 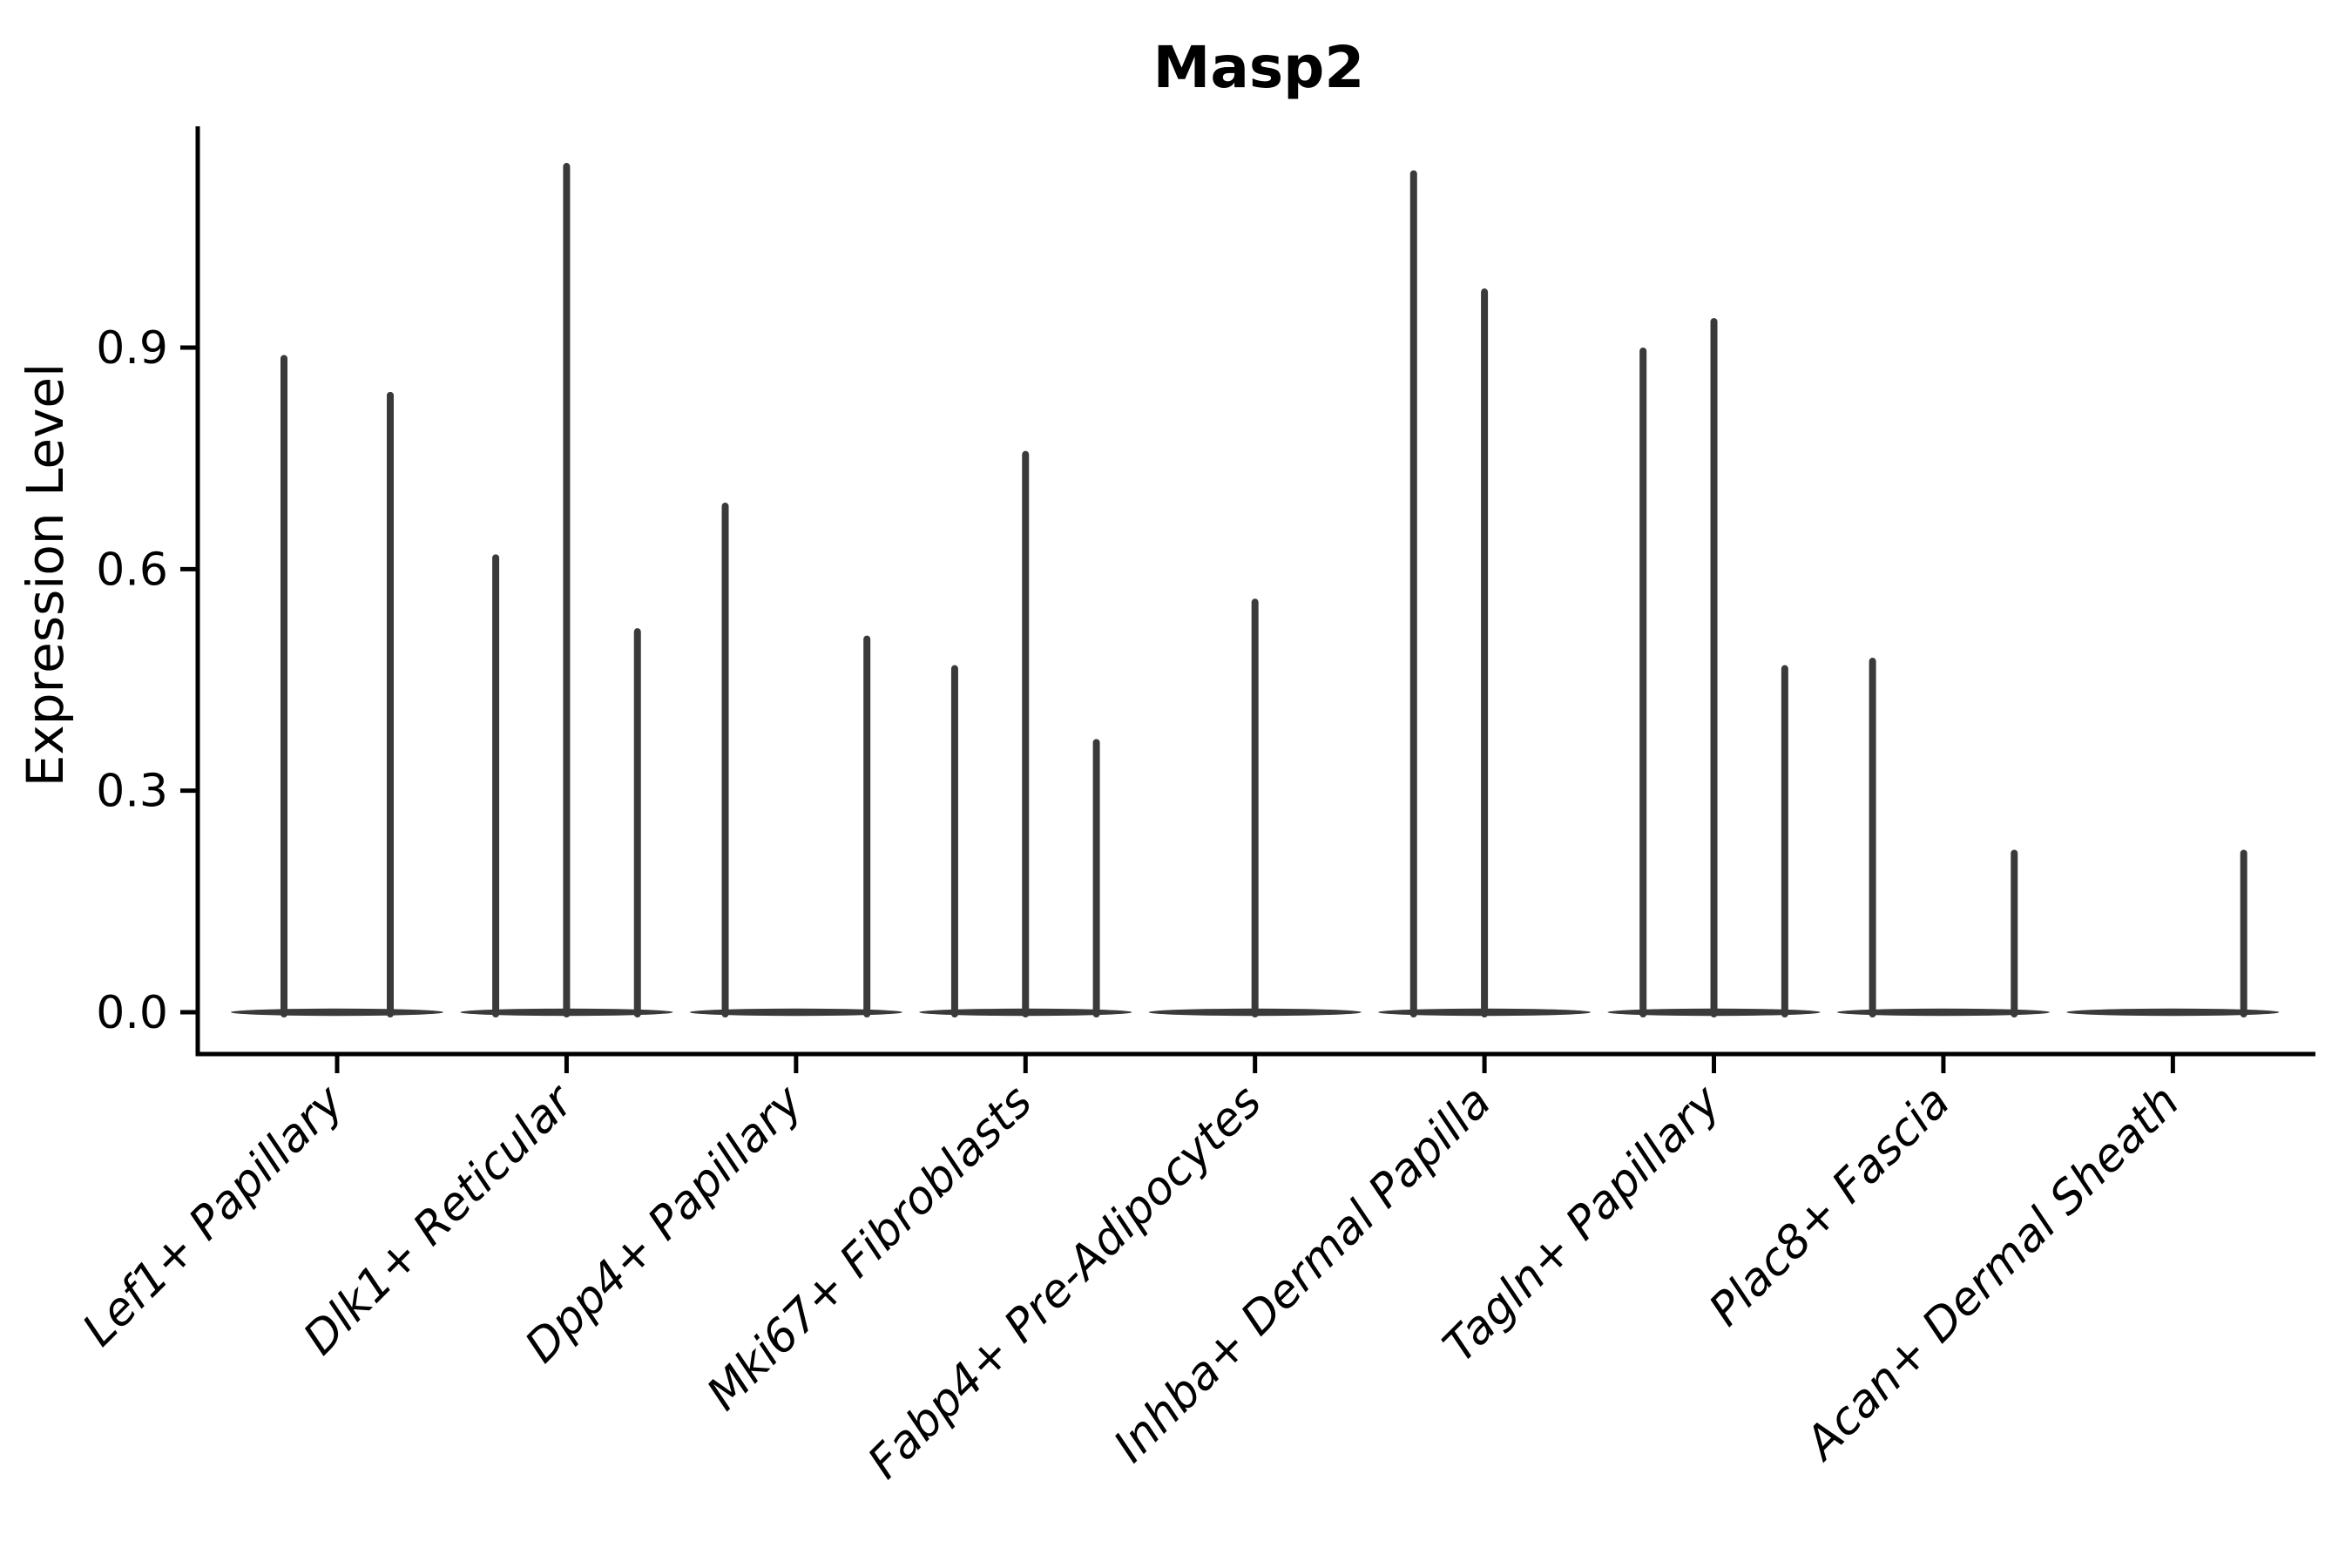 I want to click on y-tick-label: 0.0, so click(x=132, y=1013).